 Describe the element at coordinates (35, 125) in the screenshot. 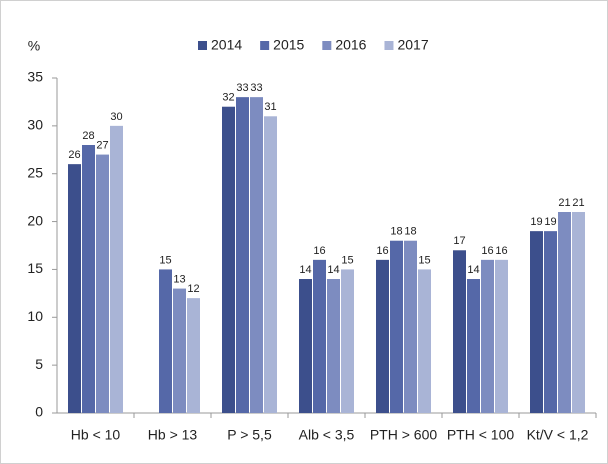

I see `y-tick-label: 30` at that location.